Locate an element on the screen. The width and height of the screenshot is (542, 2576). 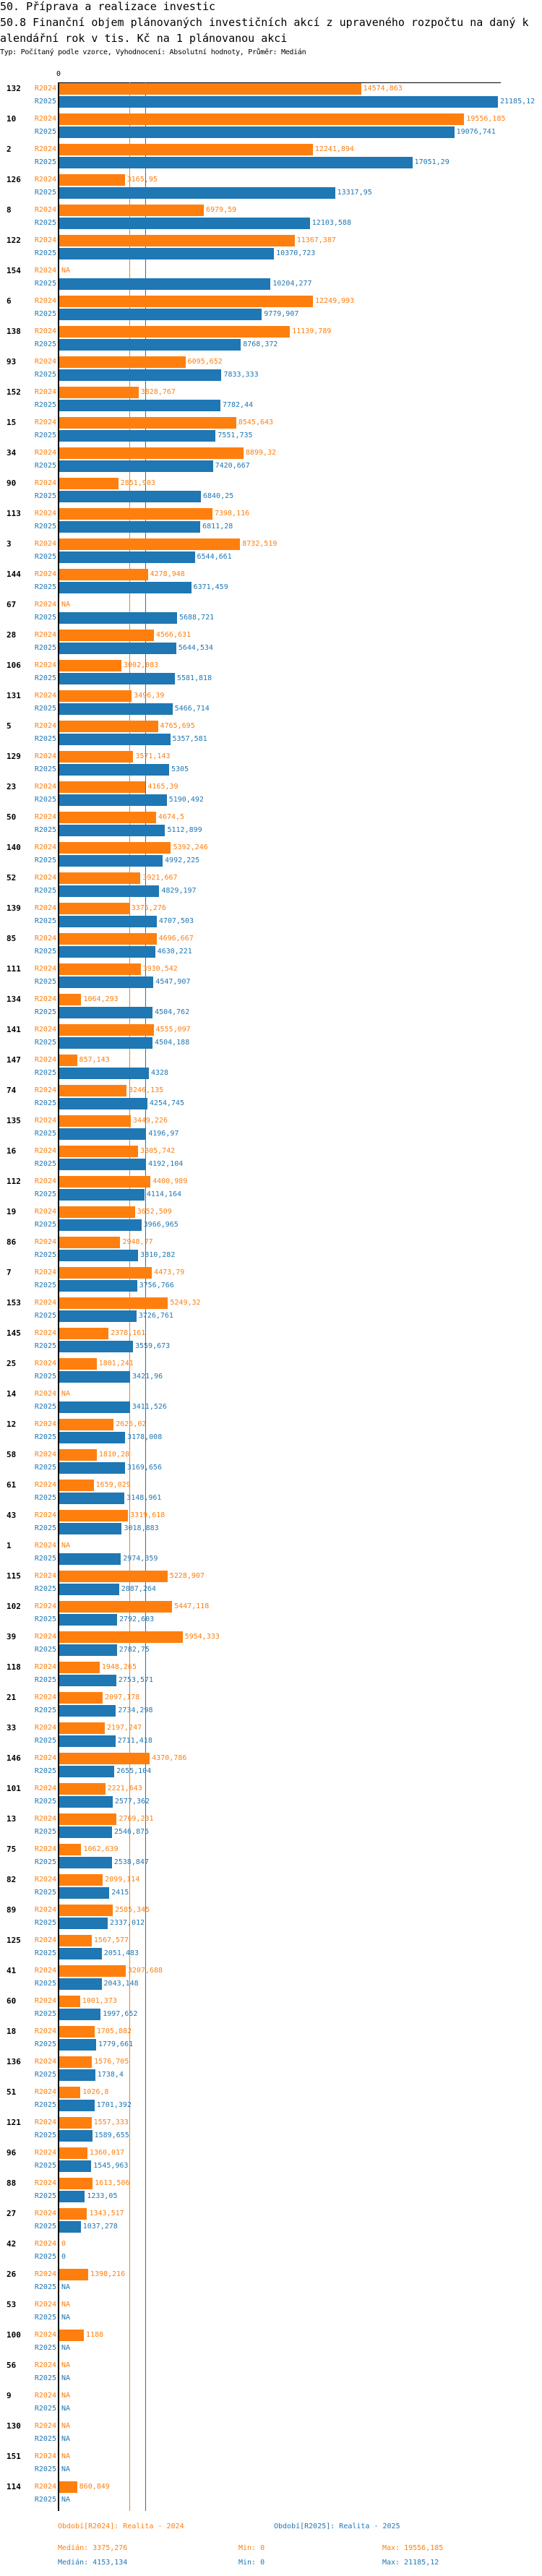
data-label: 6979,59 is located at coordinates (221, 210).